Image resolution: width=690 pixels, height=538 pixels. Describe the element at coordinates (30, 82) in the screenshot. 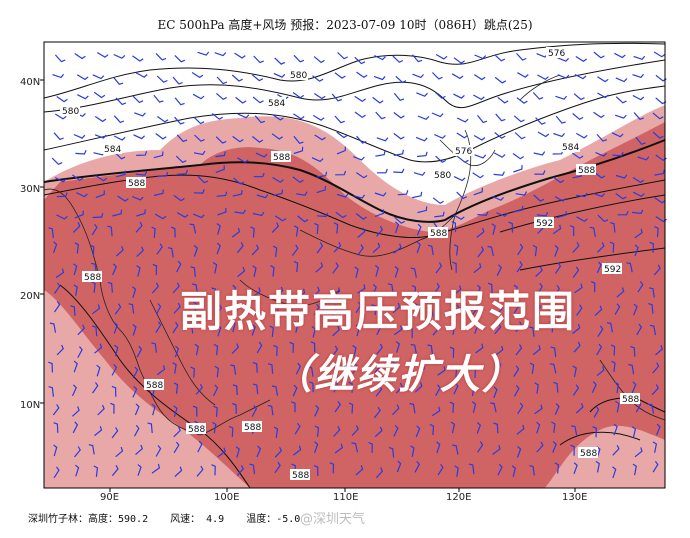

I see `lat-label-40n: 40N` at that location.